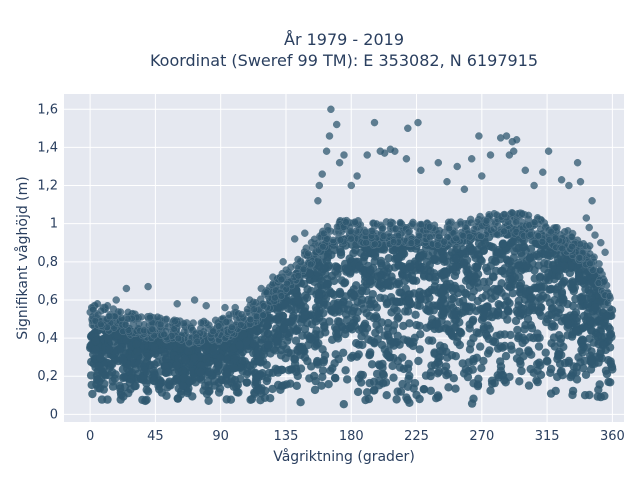 This screenshot has height=480, width=640. I want to click on x-axis-title: Vågriktning (grader), so click(344, 456).